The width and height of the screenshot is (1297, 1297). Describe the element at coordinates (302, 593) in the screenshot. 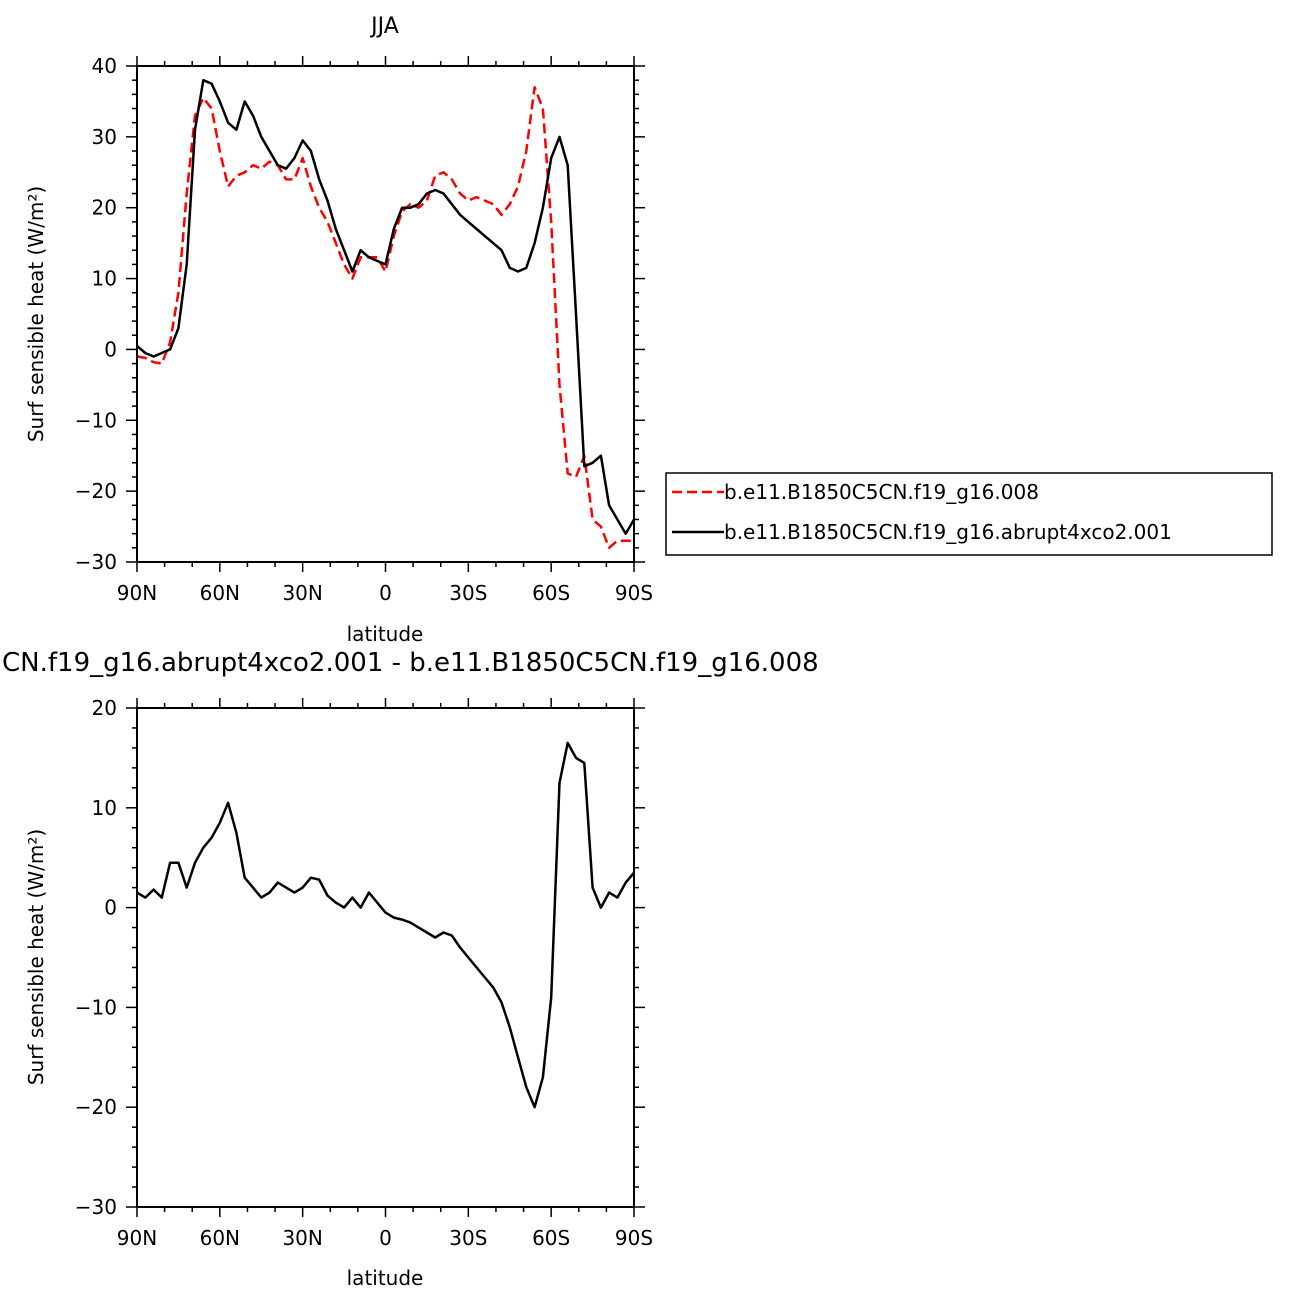

I see `chart0-xtick-label: 30N` at that location.